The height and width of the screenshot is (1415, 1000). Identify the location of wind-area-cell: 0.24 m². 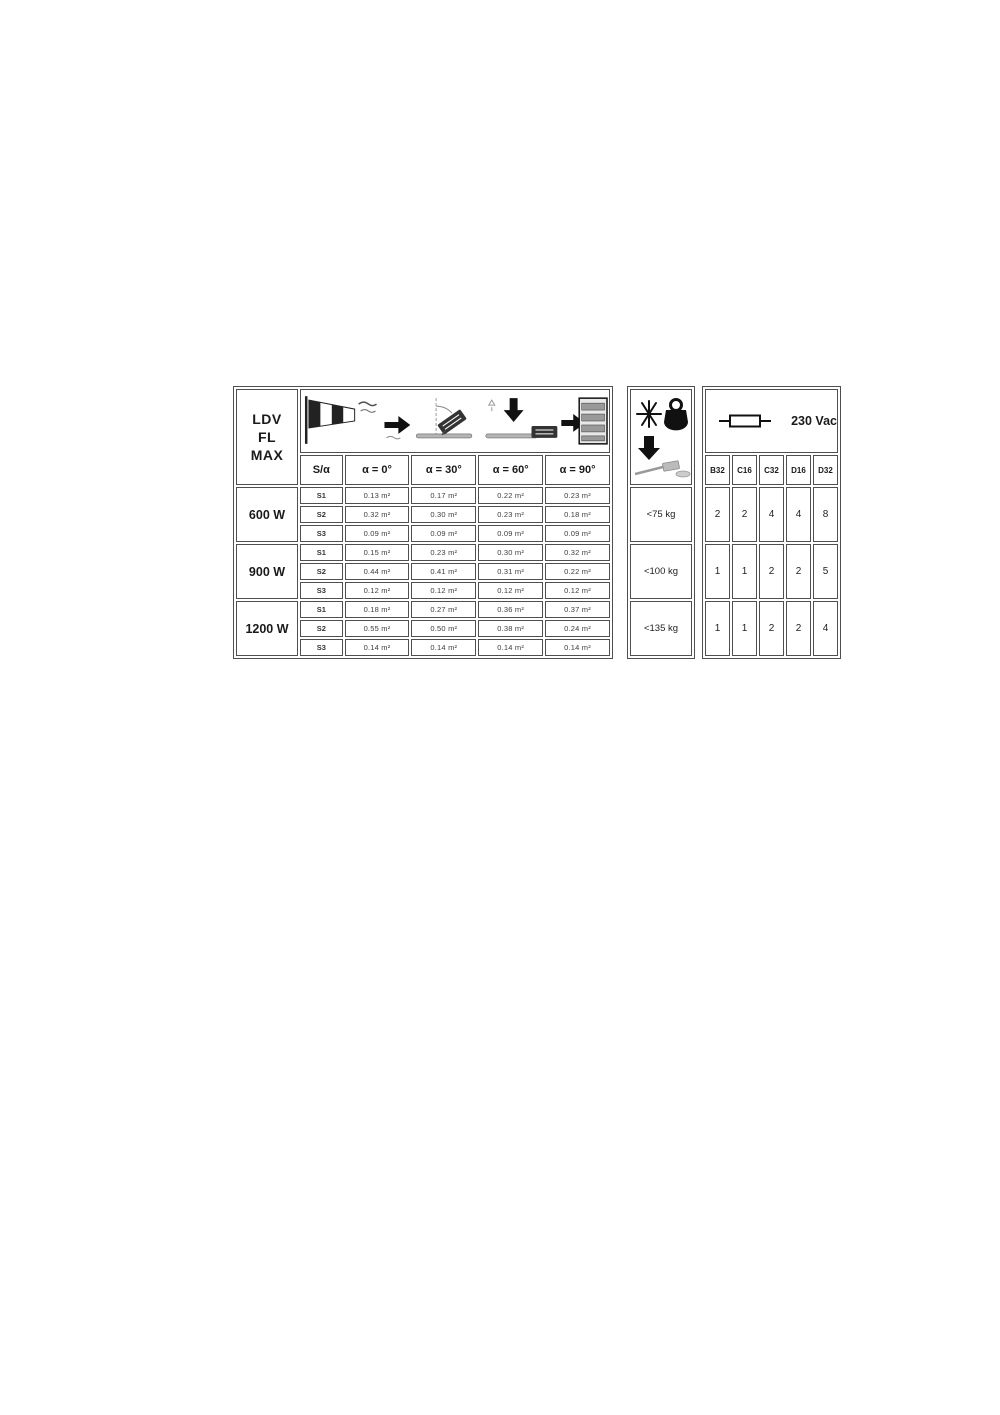
(577, 628).